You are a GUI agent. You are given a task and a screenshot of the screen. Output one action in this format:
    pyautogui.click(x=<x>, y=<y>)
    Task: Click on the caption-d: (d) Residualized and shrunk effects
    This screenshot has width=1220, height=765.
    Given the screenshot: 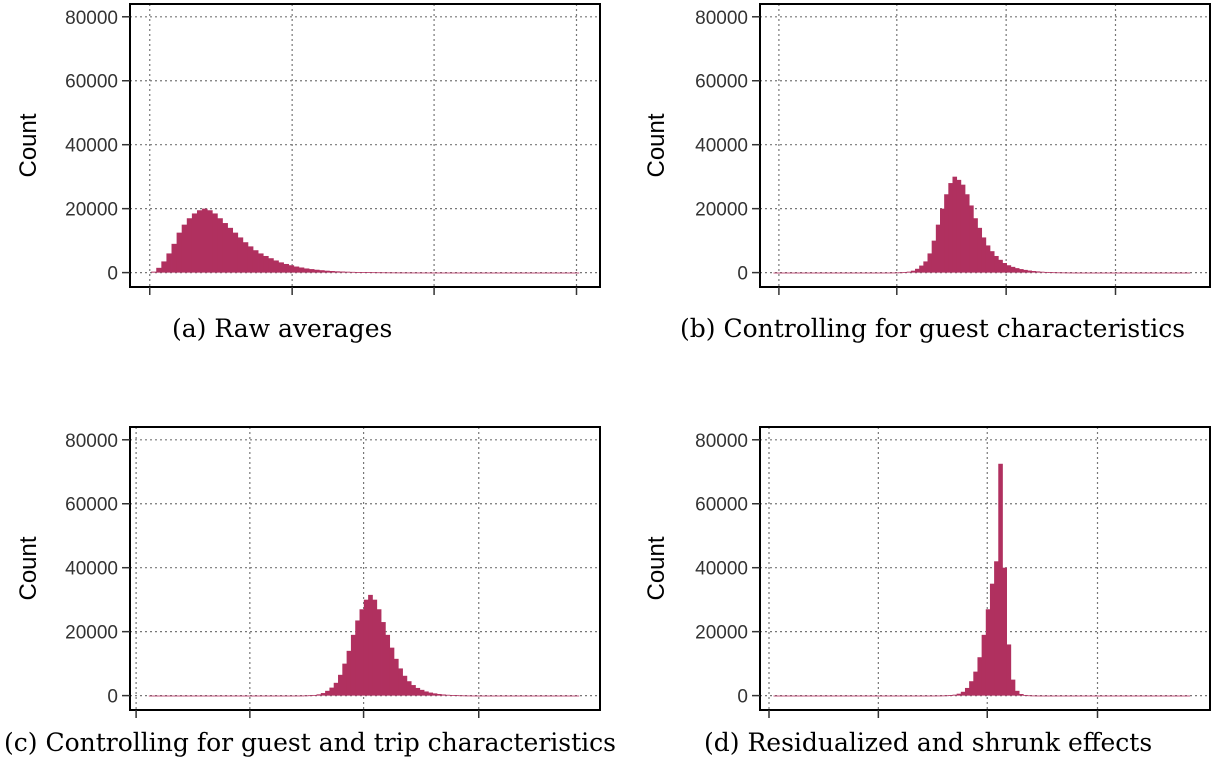 What is the action you would take?
    pyautogui.click(x=928, y=742)
    